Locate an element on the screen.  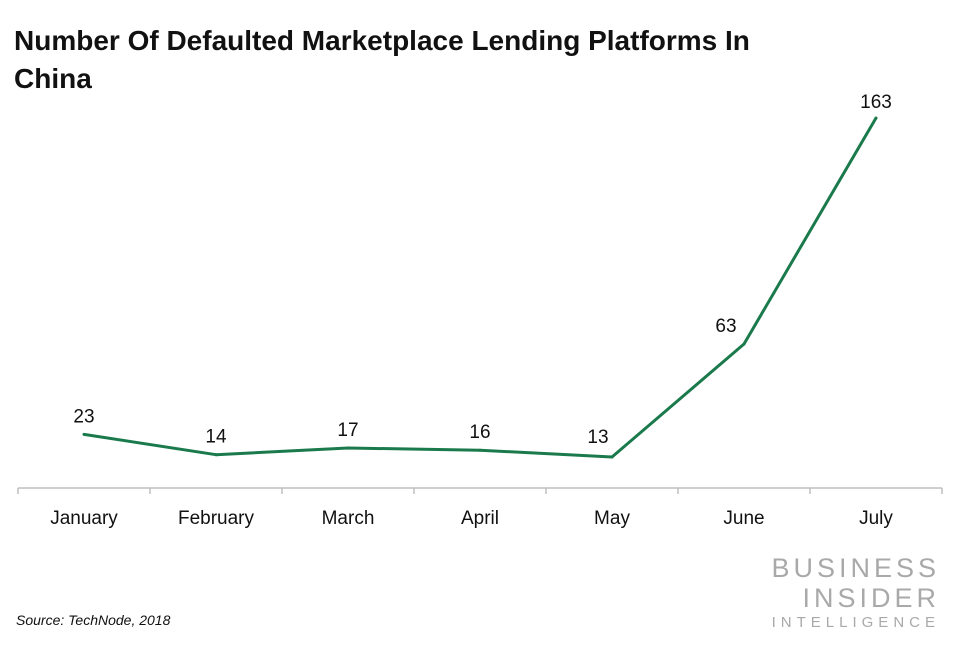
x-tick-label: May is located at coordinates (612, 518).